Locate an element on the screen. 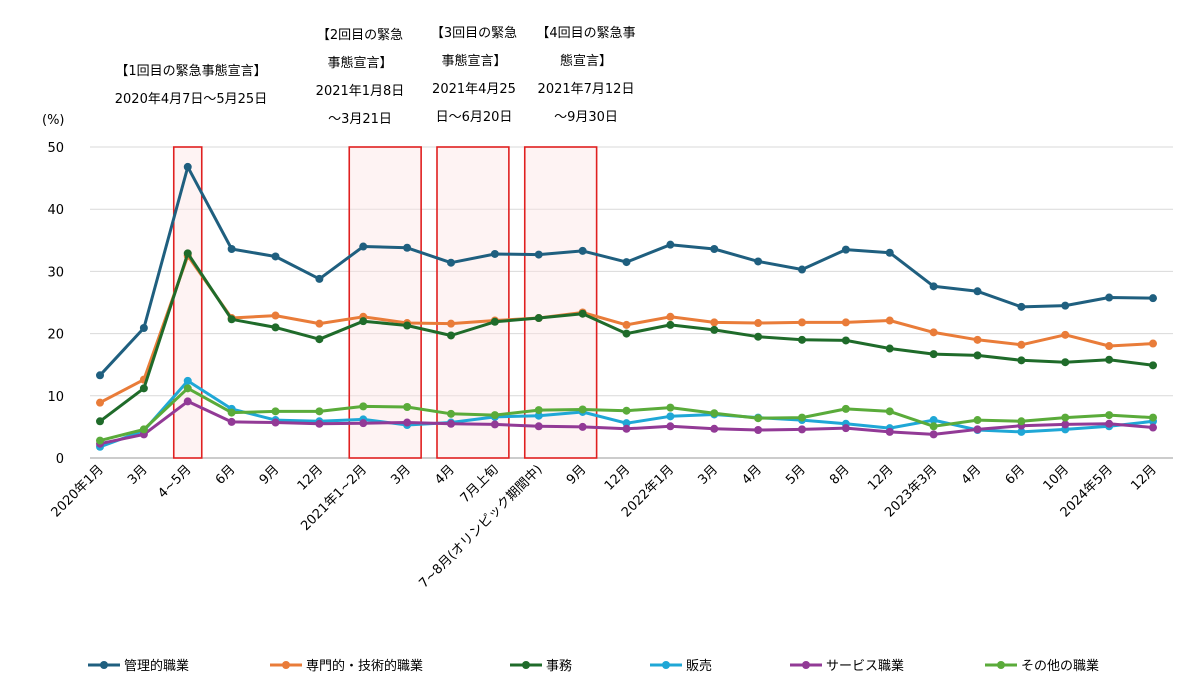 Image resolution: width=1200 pixels, height=685 pixels. y-tick-label: 0 is located at coordinates (60, 459).